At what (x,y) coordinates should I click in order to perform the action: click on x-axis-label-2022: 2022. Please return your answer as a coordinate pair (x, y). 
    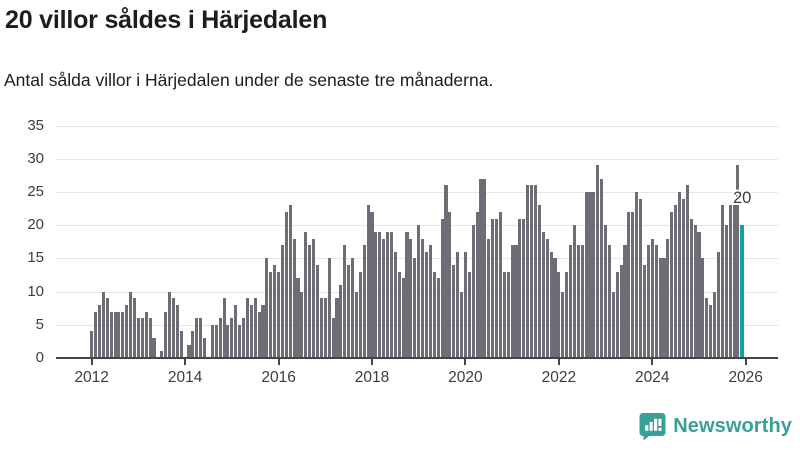
    Looking at the image, I should click on (559, 377).